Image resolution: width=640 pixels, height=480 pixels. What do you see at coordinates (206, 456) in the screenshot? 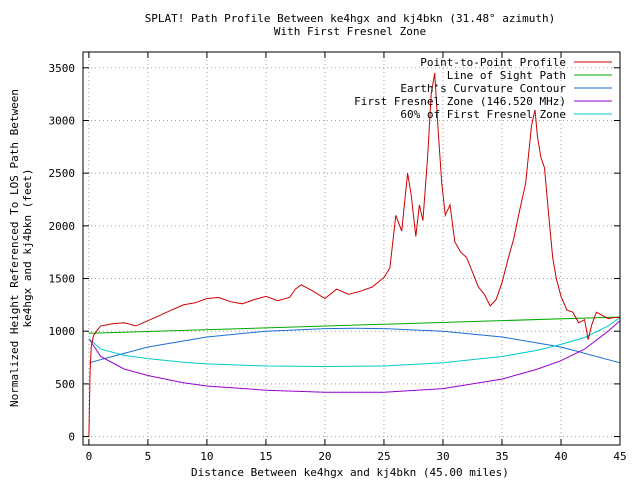
I see `x-tick-label: 10` at bounding box center [206, 456].